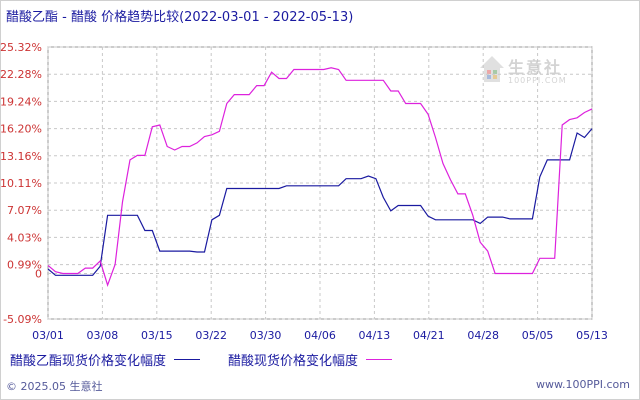 This screenshot has width=640, height=400. Describe the element at coordinates (22, 319) in the screenshot. I see `y-tick-label: -5.09%` at that location.